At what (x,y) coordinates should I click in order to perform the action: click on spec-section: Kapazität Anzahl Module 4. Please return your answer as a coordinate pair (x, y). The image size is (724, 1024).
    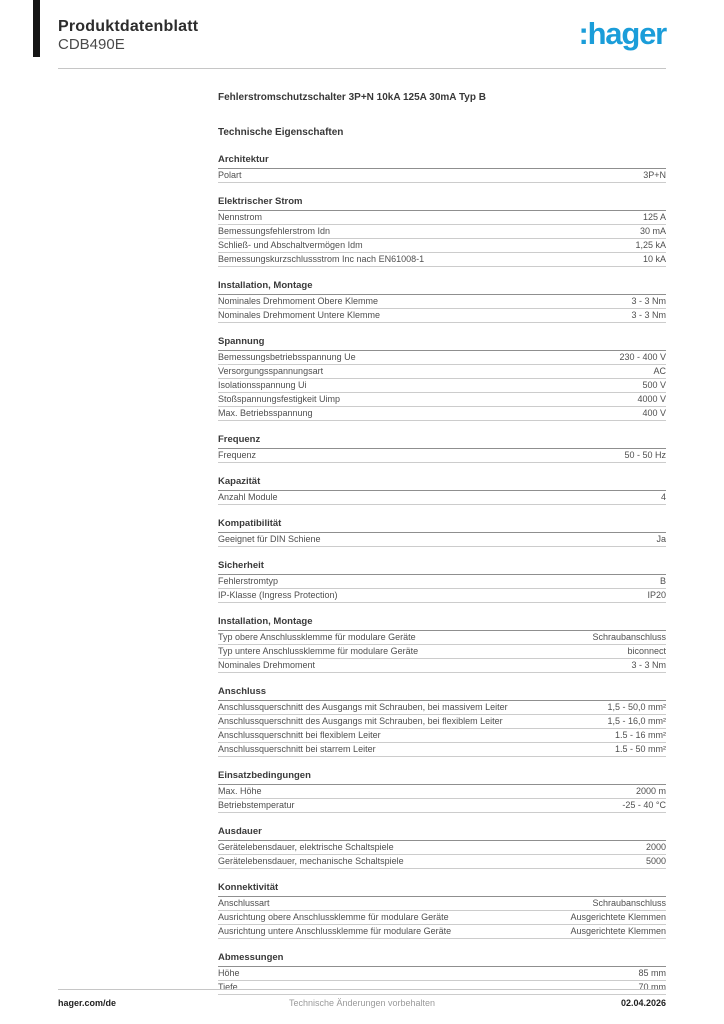
    Looking at the image, I should click on (442, 491).